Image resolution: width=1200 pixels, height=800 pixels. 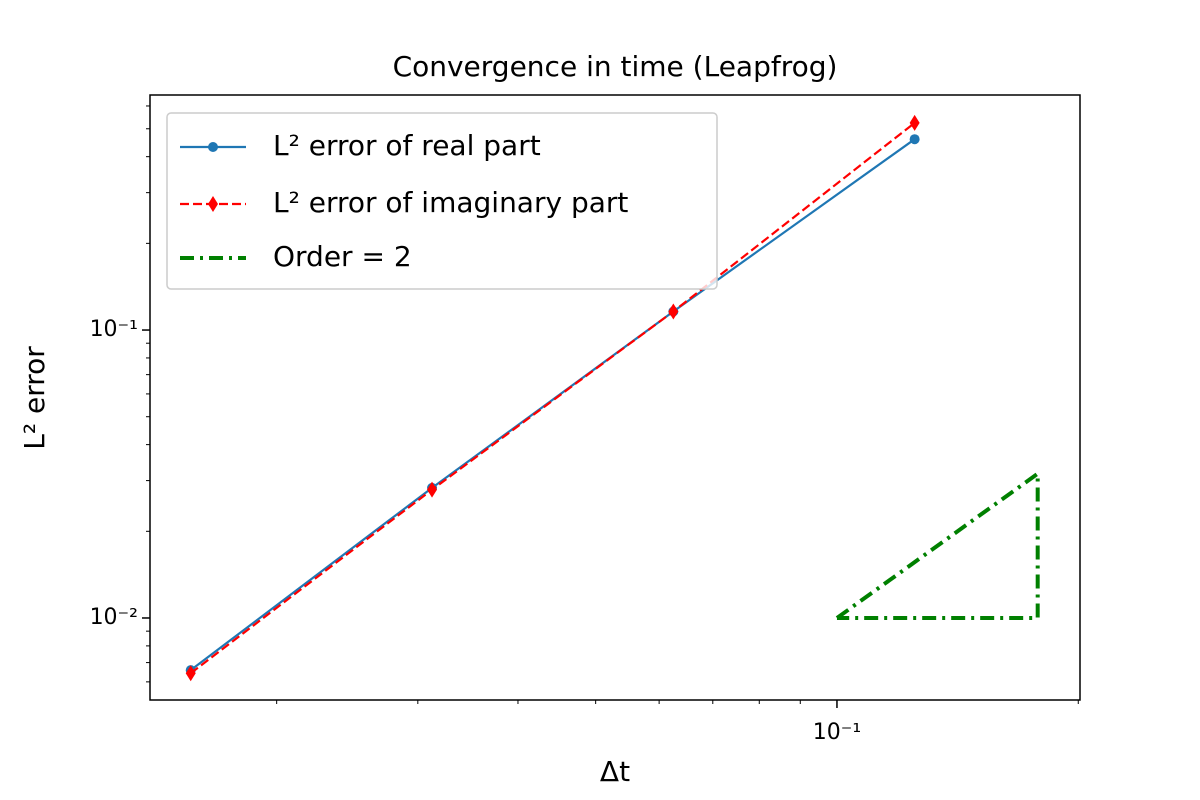 I want to click on legend-label: L² error of real part, so click(x=407, y=145).